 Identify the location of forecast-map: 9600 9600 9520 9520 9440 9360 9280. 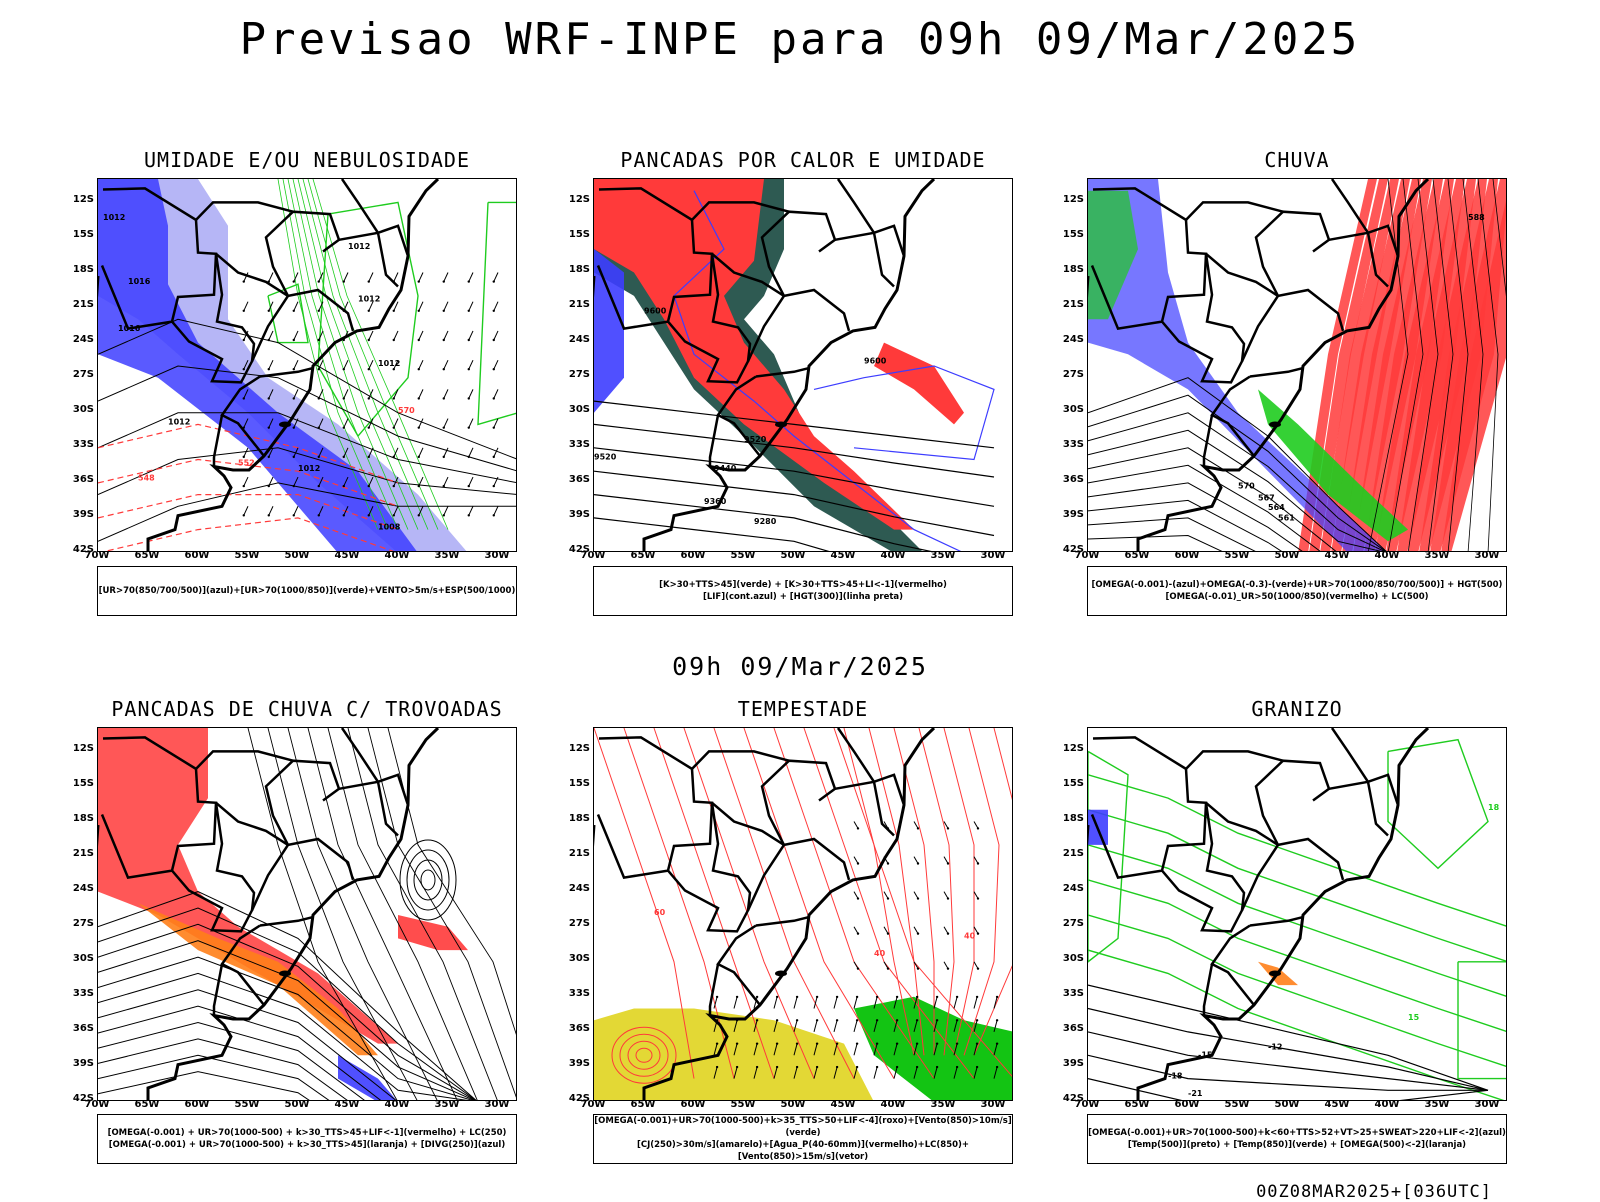
(803, 365).